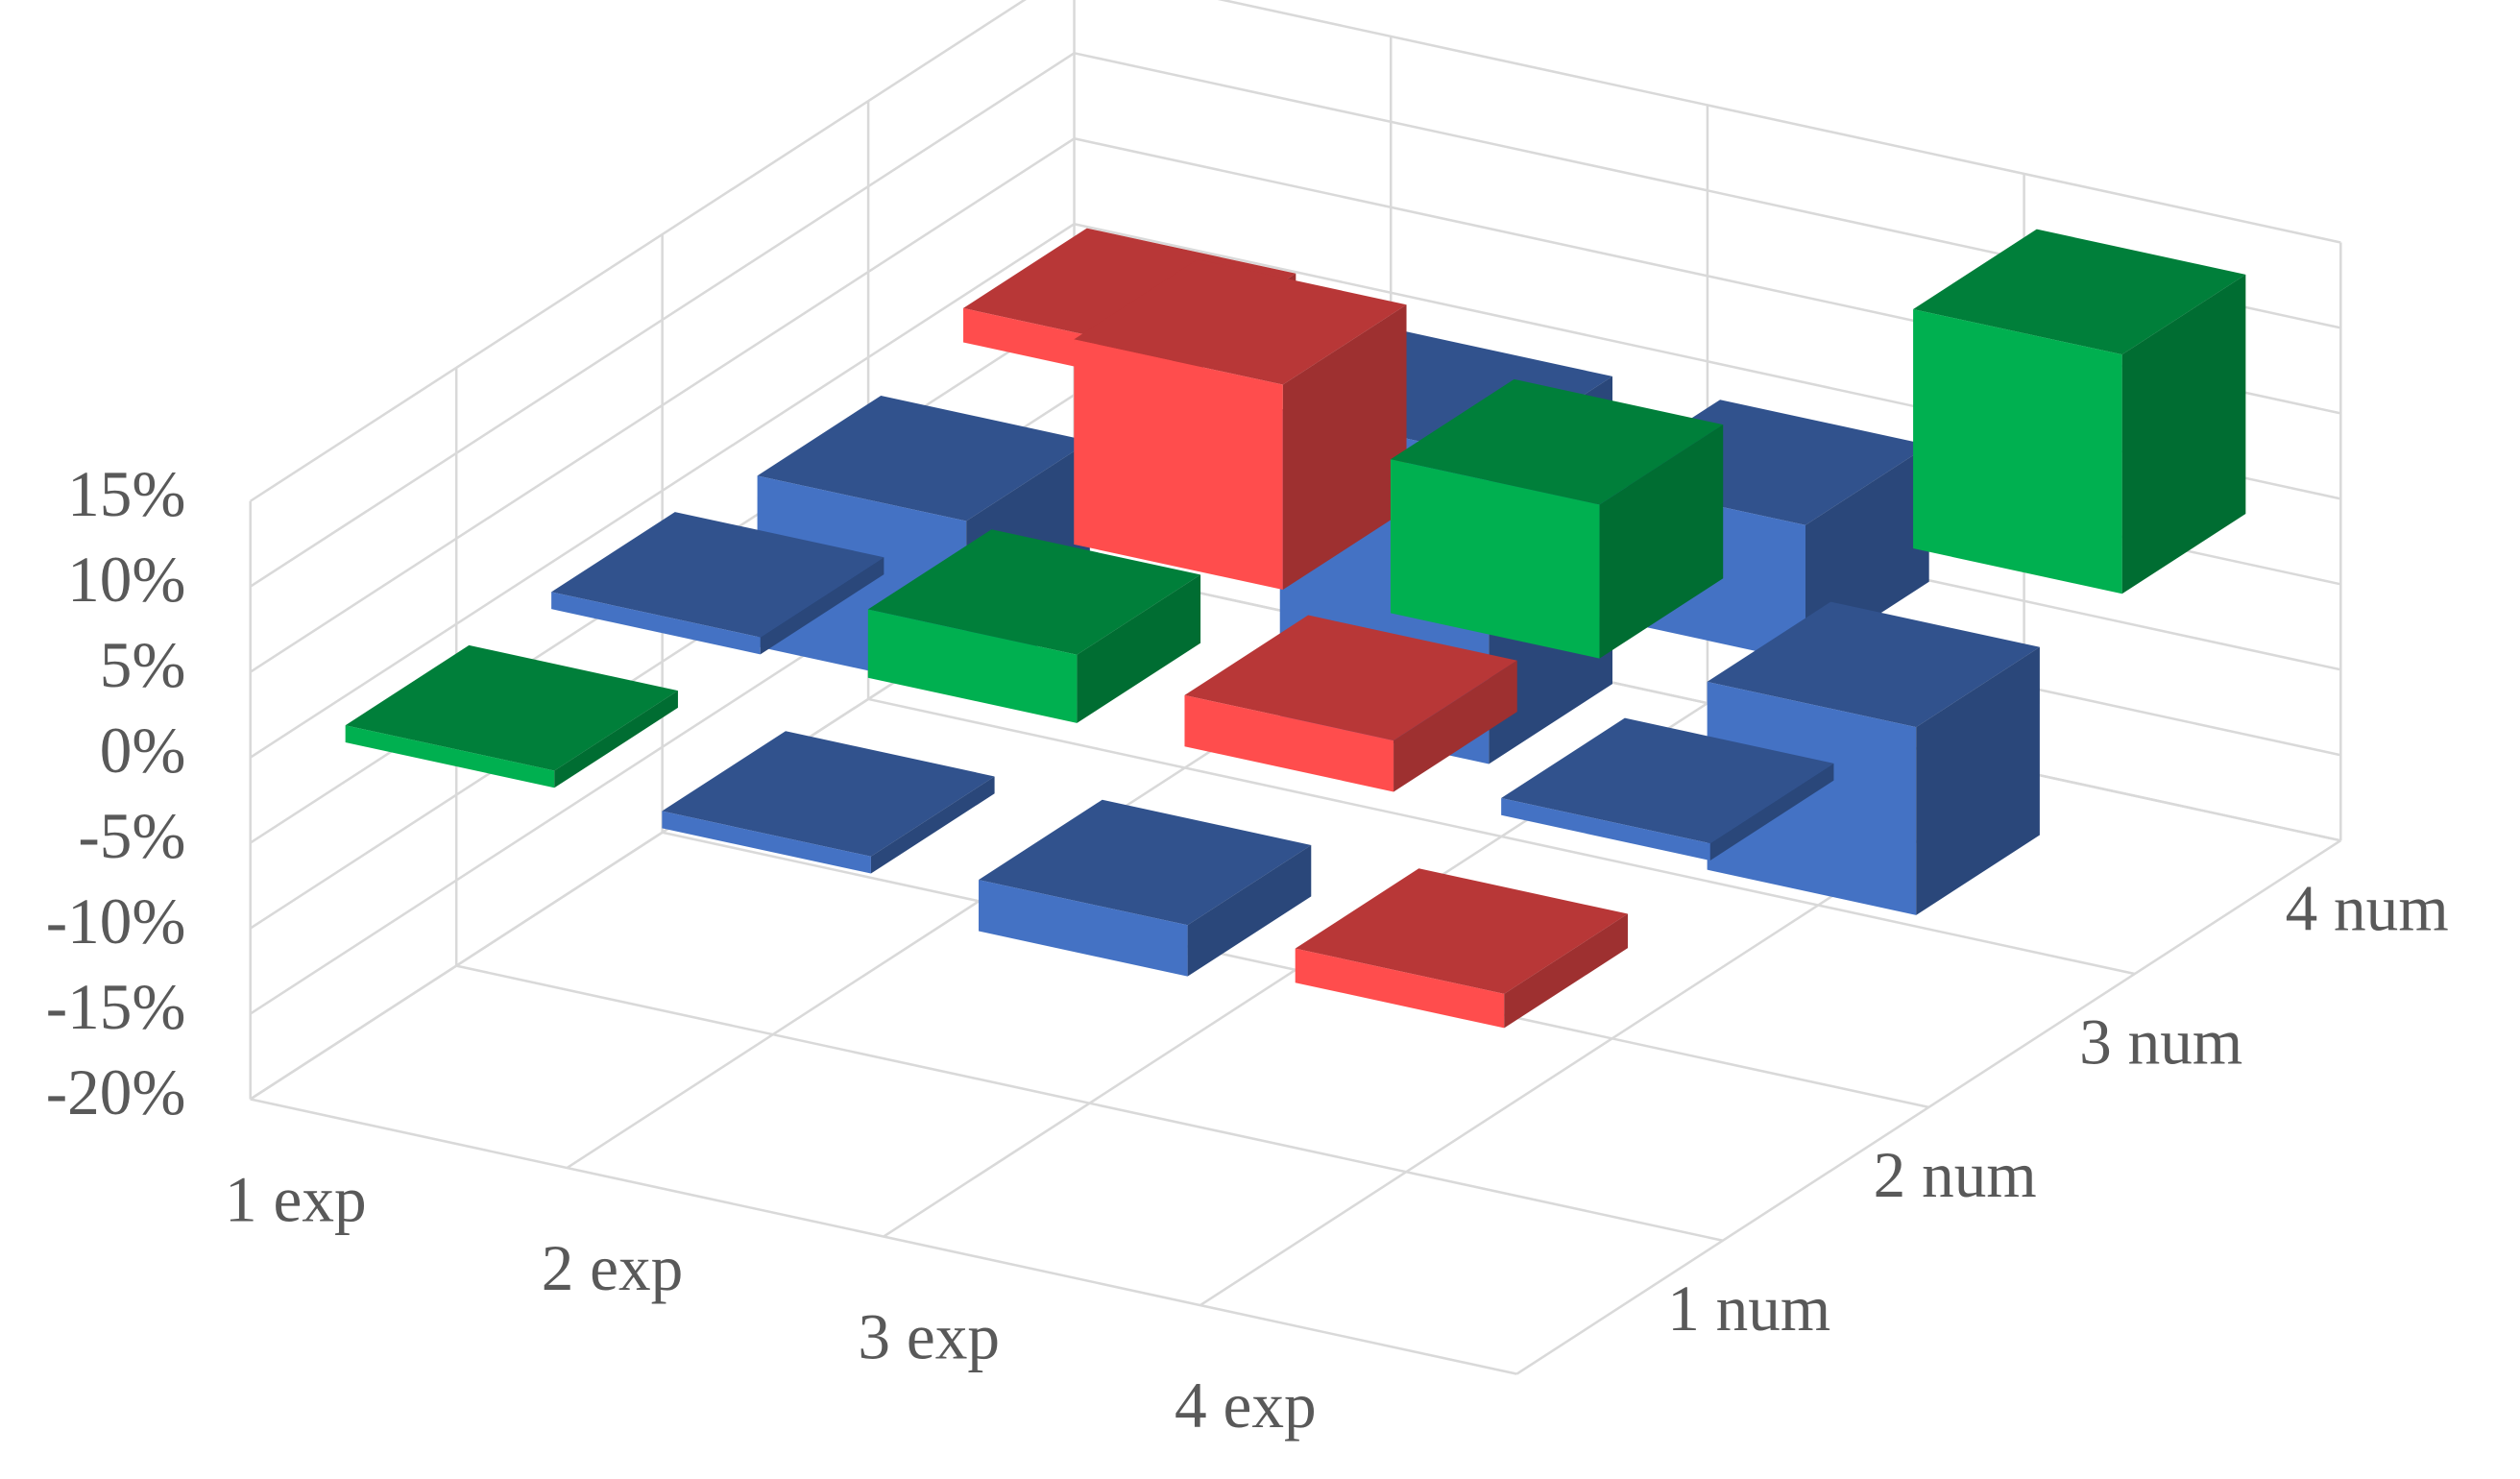 Image resolution: width=2520 pixels, height=1479 pixels. What do you see at coordinates (1956, 1175) in the screenshot?
I see `depth-tick-label: 2 num` at bounding box center [1956, 1175].